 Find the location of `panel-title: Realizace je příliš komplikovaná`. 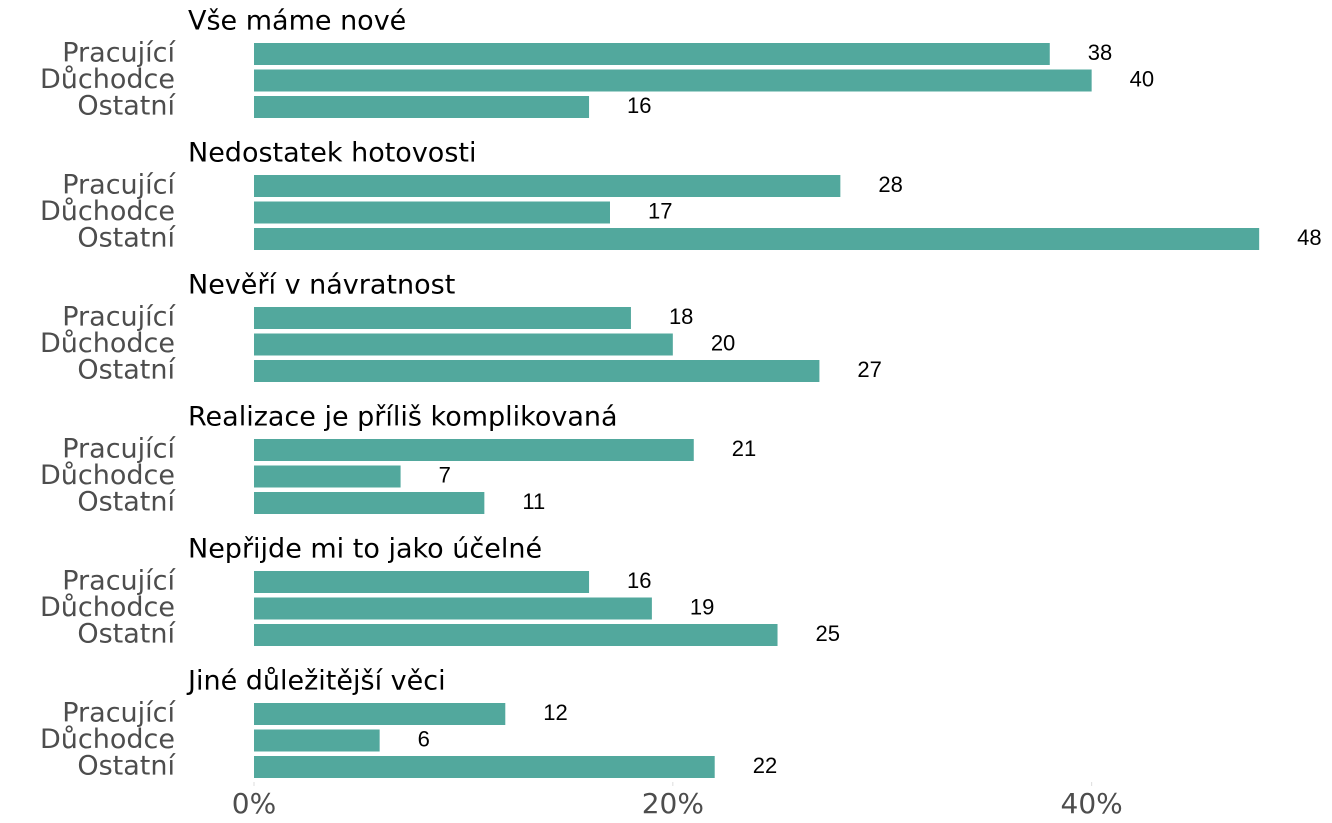

panel-title: Realizace je příliš komplikovaná is located at coordinates (403, 417).